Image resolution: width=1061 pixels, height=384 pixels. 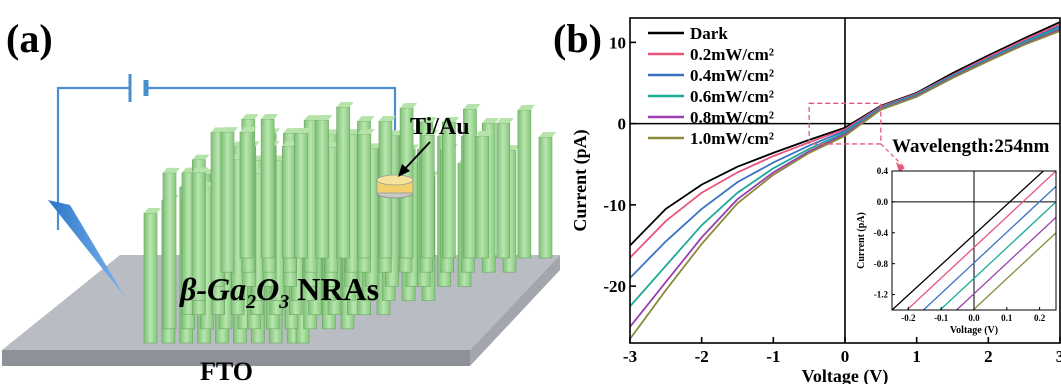 I want to click on battery-icon, so click(x=138, y=88).